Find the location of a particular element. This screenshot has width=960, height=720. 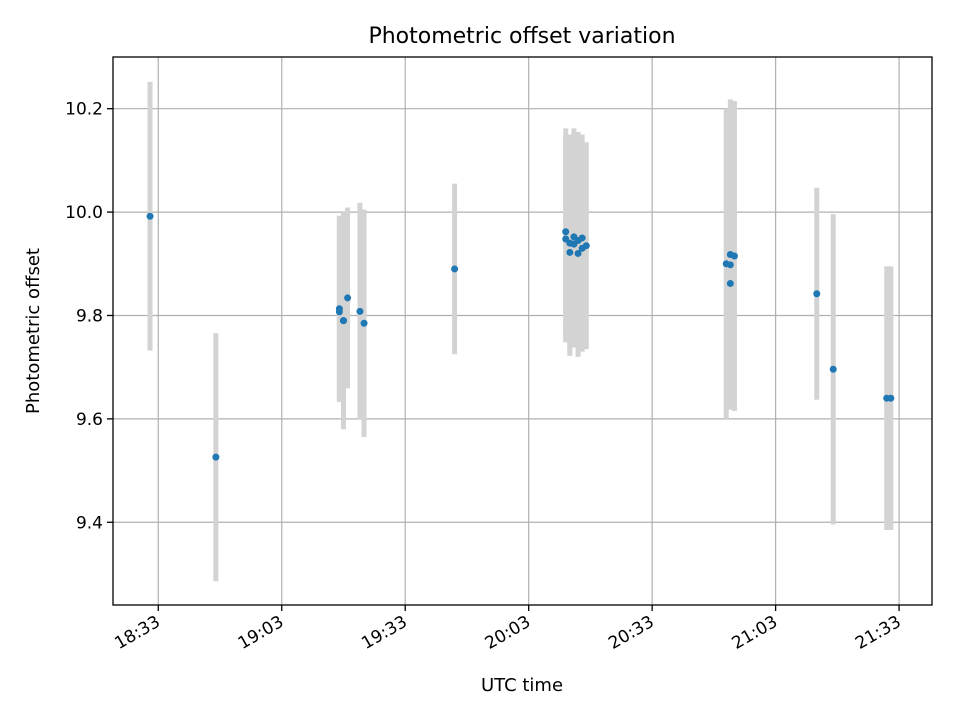

x-axis-label: UTC time is located at coordinates (522, 685).